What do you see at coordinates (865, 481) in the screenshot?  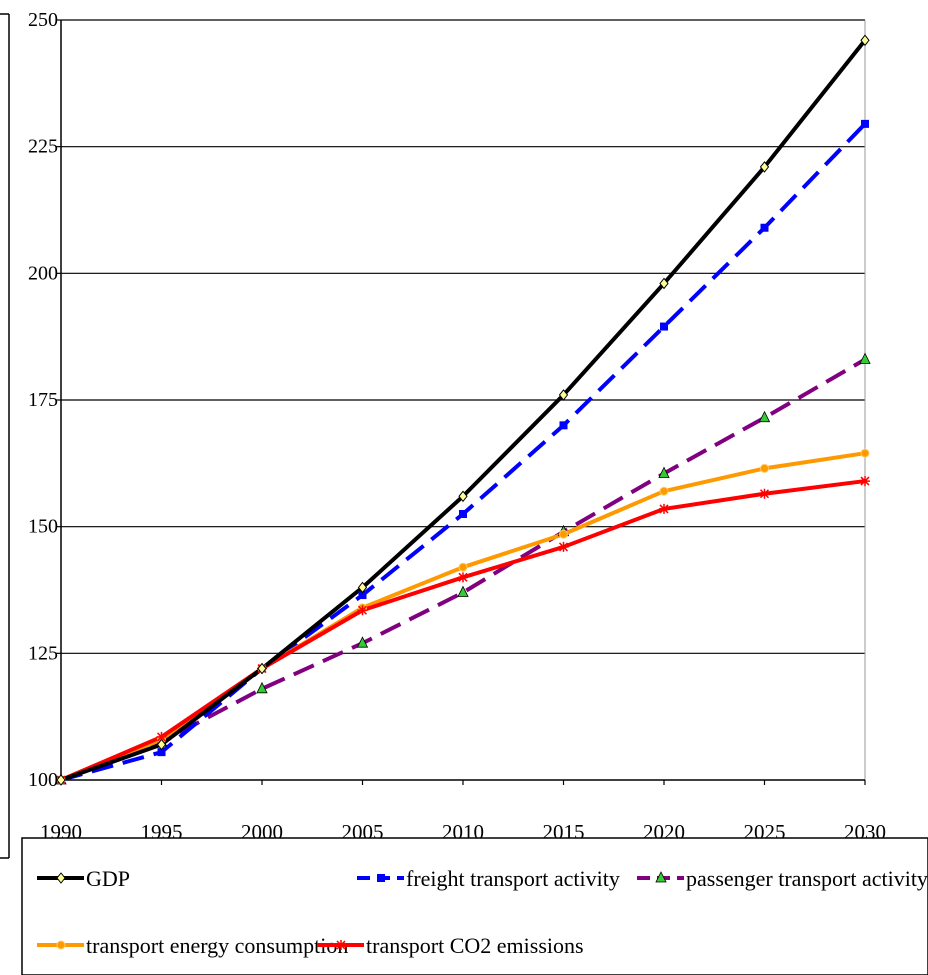 I see `marker-transport-co2-emissions-2030` at bounding box center [865, 481].